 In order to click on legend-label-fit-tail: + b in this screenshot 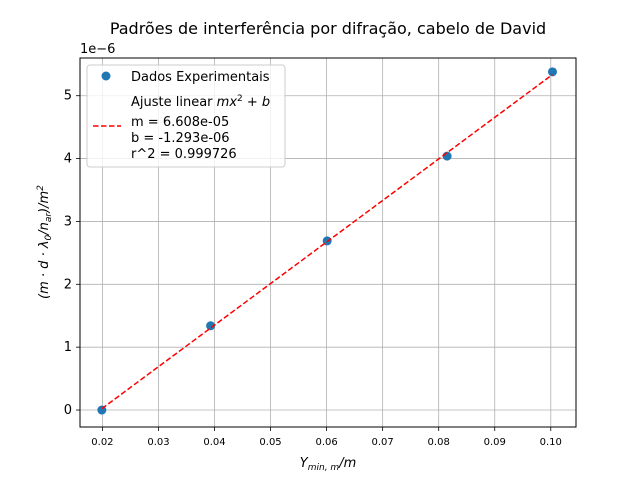, I will do `click(256, 102)`.